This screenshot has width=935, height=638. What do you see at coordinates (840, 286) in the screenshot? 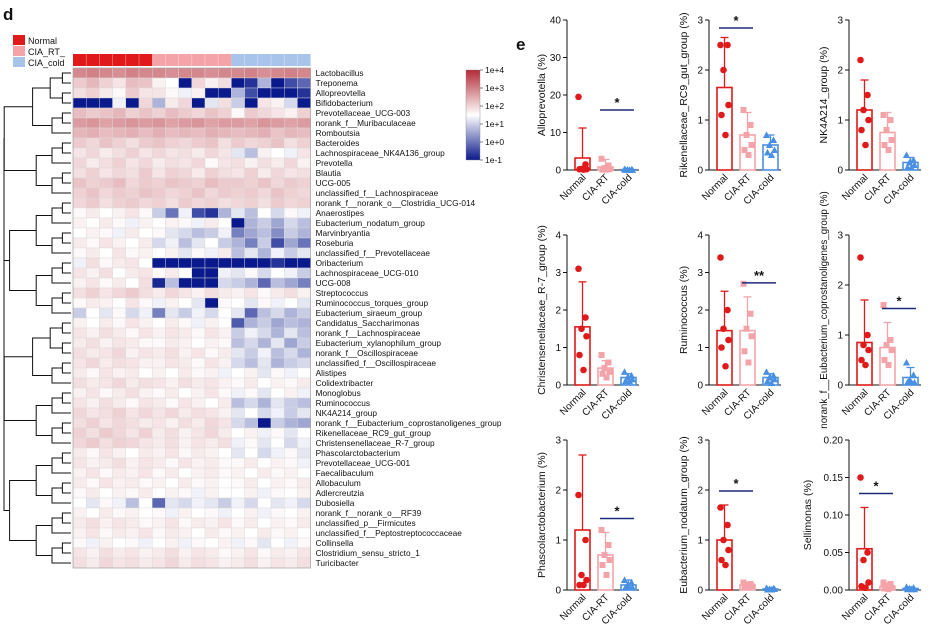
I see `y-tick-label: 2` at bounding box center [840, 286].